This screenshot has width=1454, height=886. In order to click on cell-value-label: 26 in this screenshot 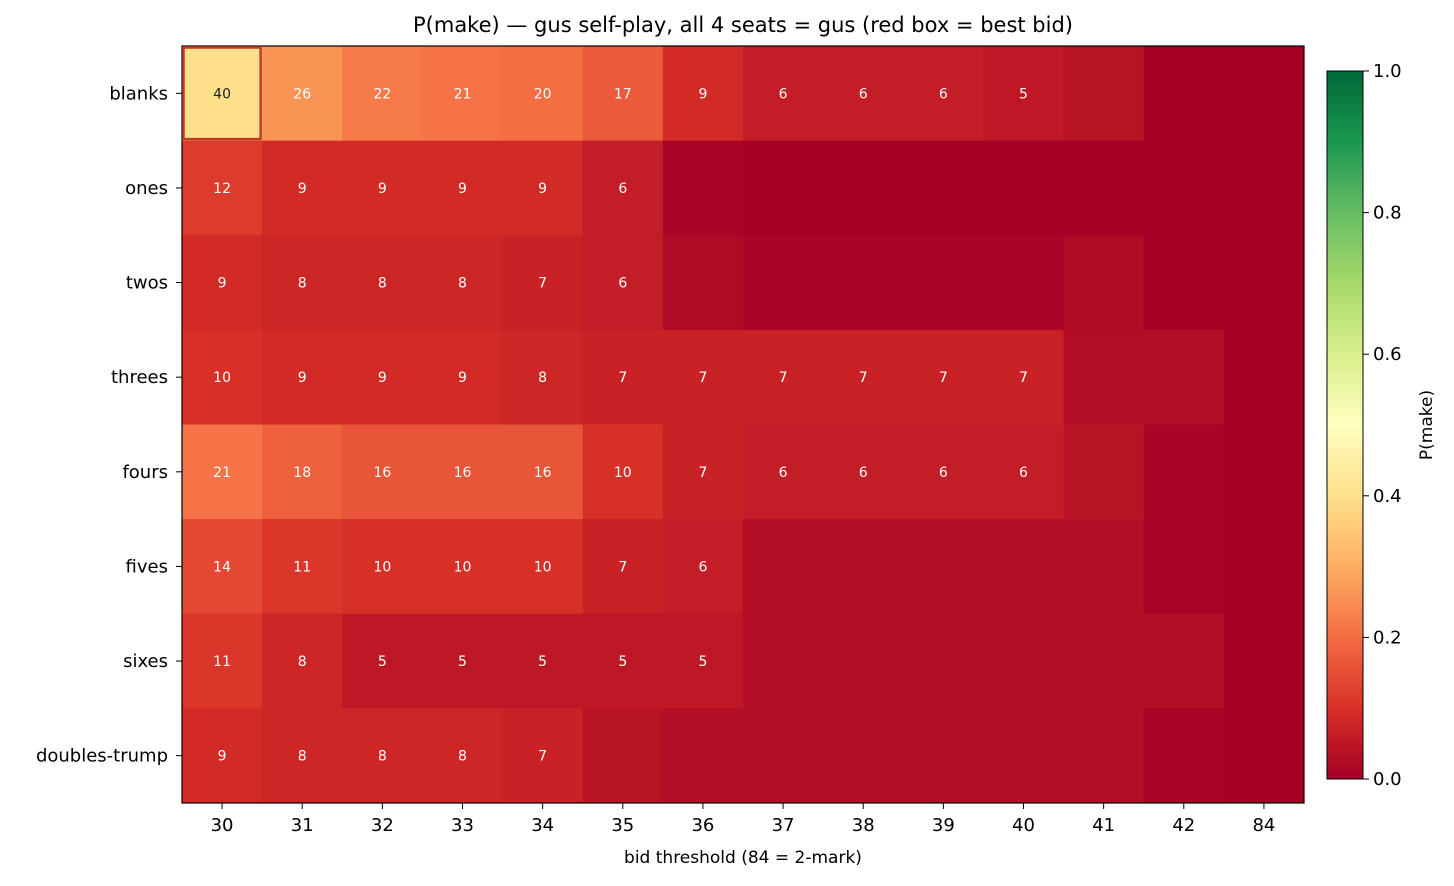, I will do `click(302, 94)`.